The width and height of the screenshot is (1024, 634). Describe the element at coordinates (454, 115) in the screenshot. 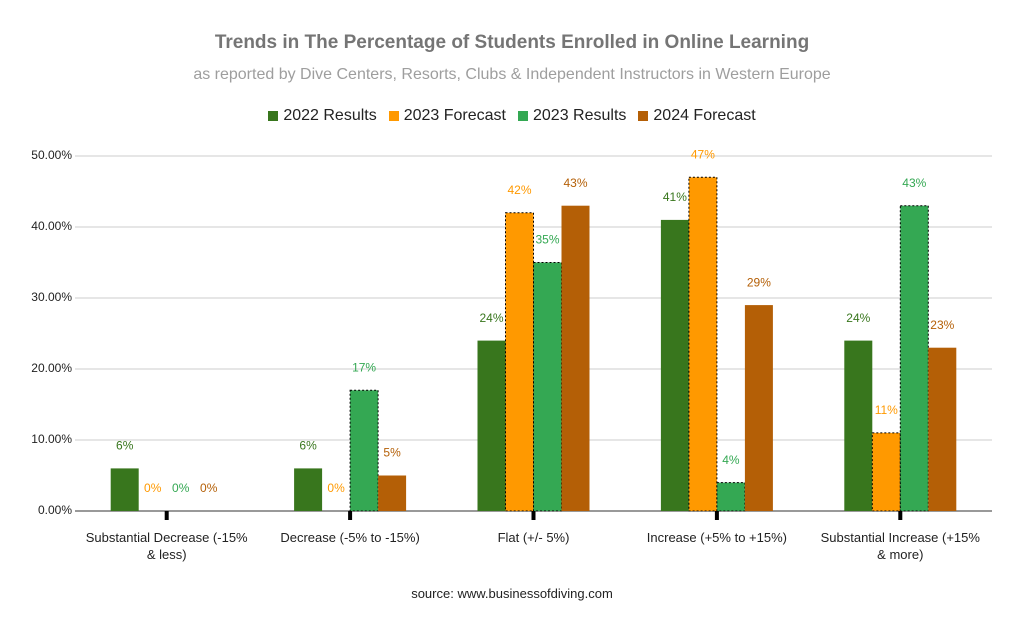

I see `legend-label: 2023 Forecast` at that location.